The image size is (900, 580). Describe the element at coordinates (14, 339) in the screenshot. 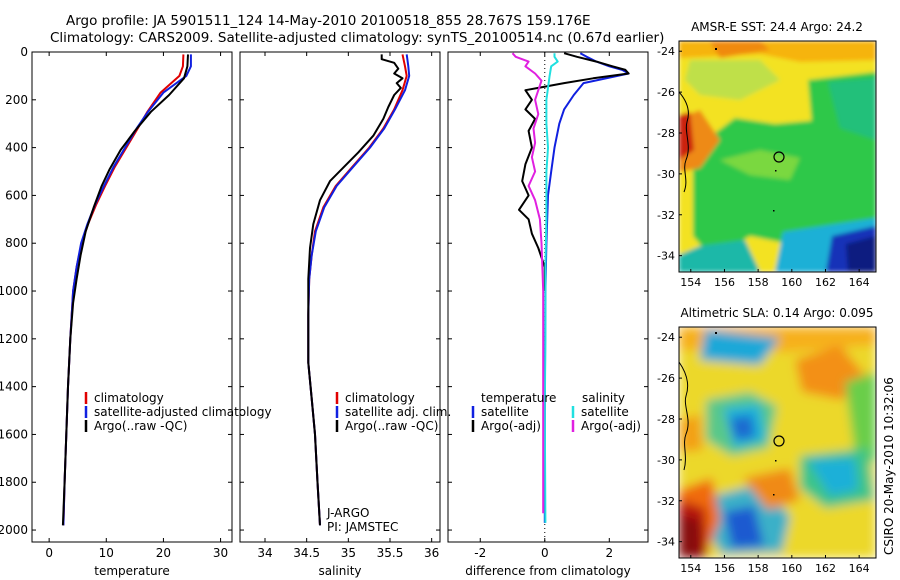

I see `y-tick-label: 1200` at that location.